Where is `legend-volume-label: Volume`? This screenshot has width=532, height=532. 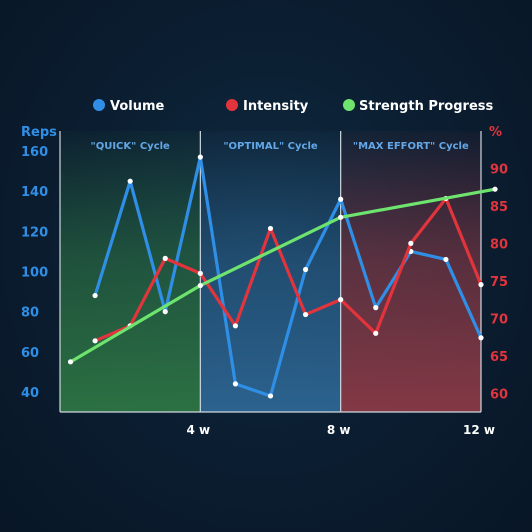
legend-volume-label: Volume is located at coordinates (137, 106).